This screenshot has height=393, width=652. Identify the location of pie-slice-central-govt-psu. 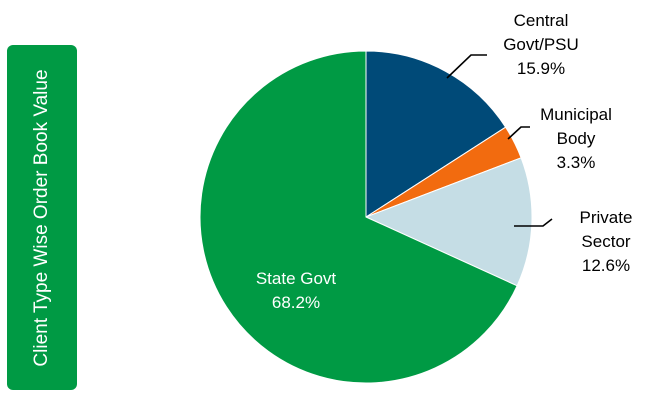
(436, 134).